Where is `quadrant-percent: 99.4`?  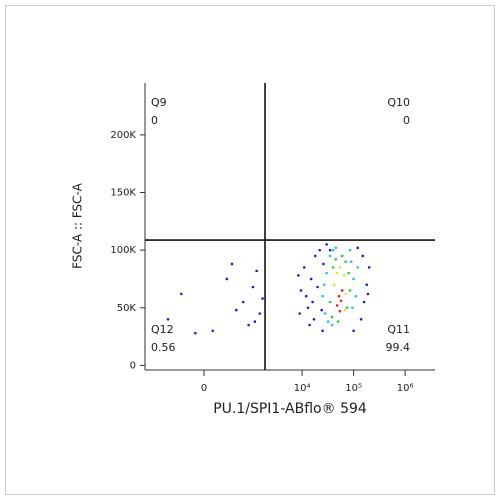
quadrant-percent: 99.4 is located at coordinates (398, 347).